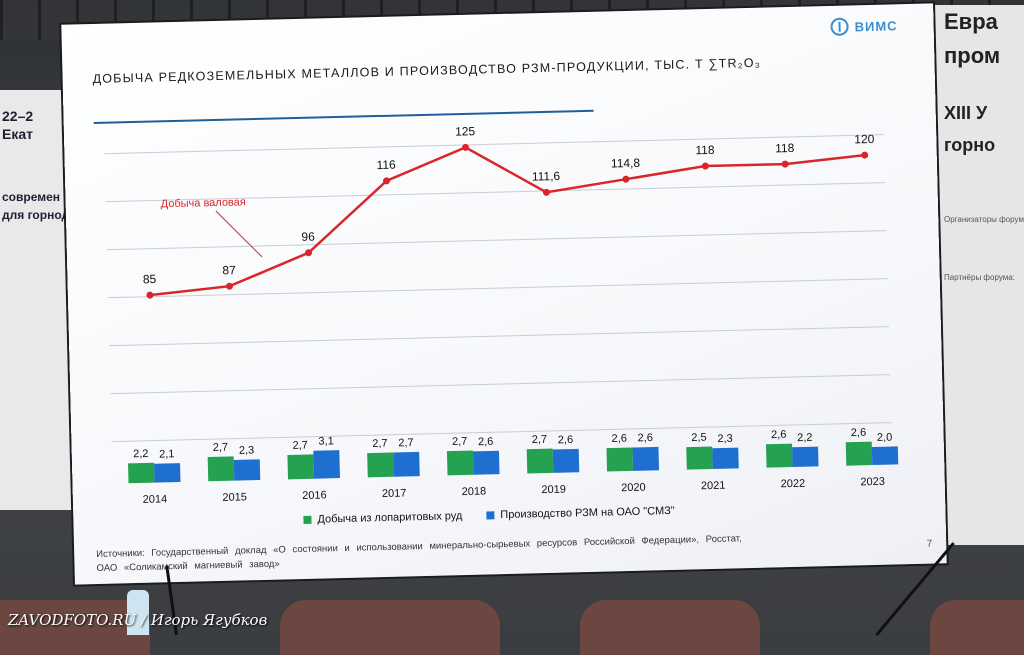  Describe the element at coordinates (885, 438) in the screenshot. I see `bar-data-label: 2,0` at that location.